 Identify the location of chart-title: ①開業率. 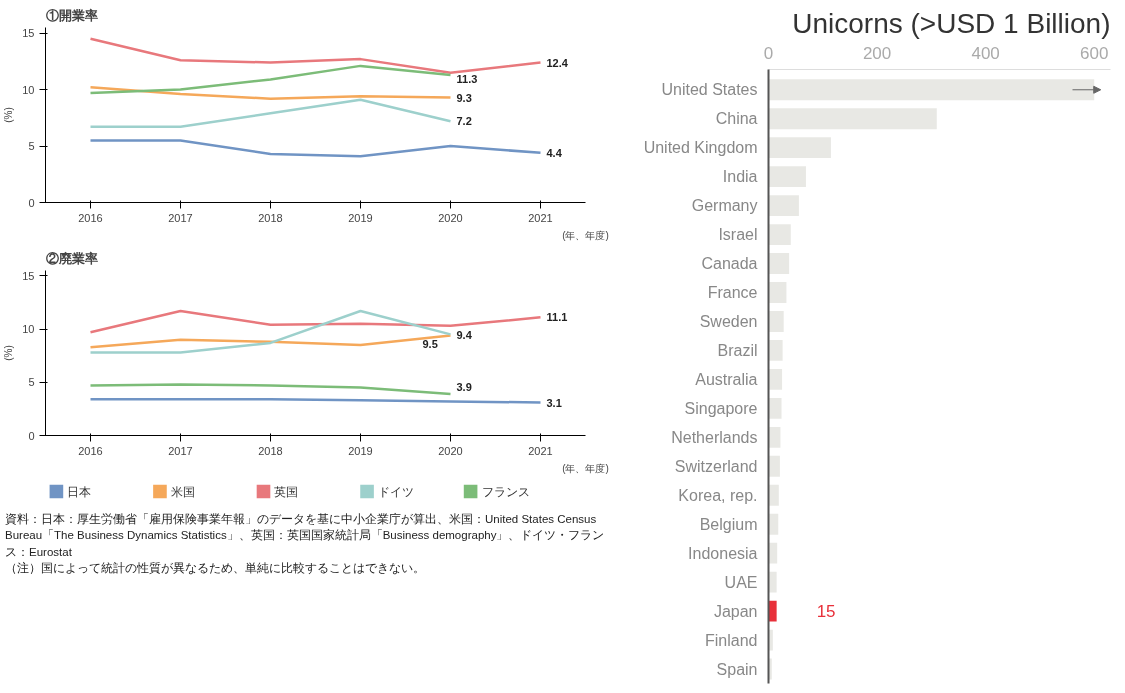
(71, 15).